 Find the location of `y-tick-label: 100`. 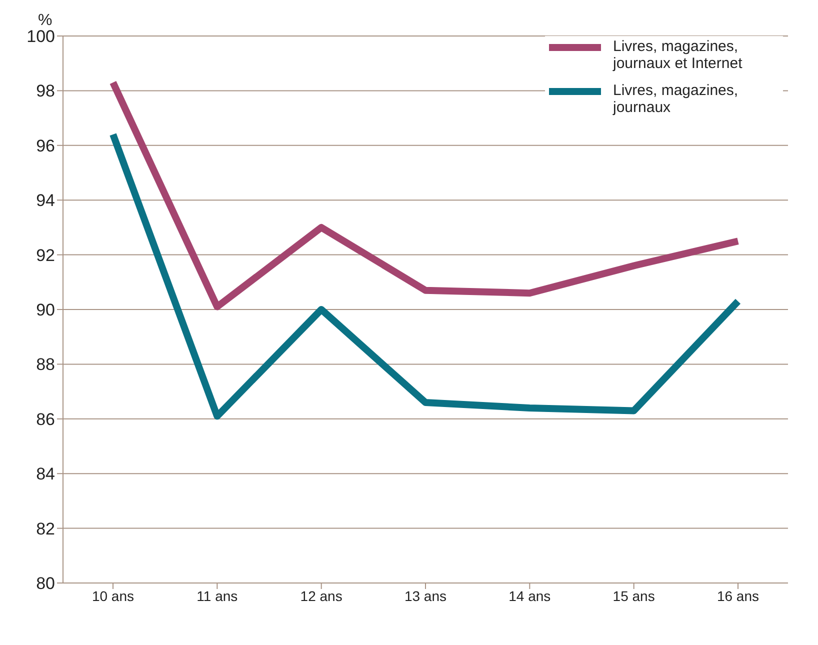

y-tick-label: 100 is located at coordinates (40, 36).